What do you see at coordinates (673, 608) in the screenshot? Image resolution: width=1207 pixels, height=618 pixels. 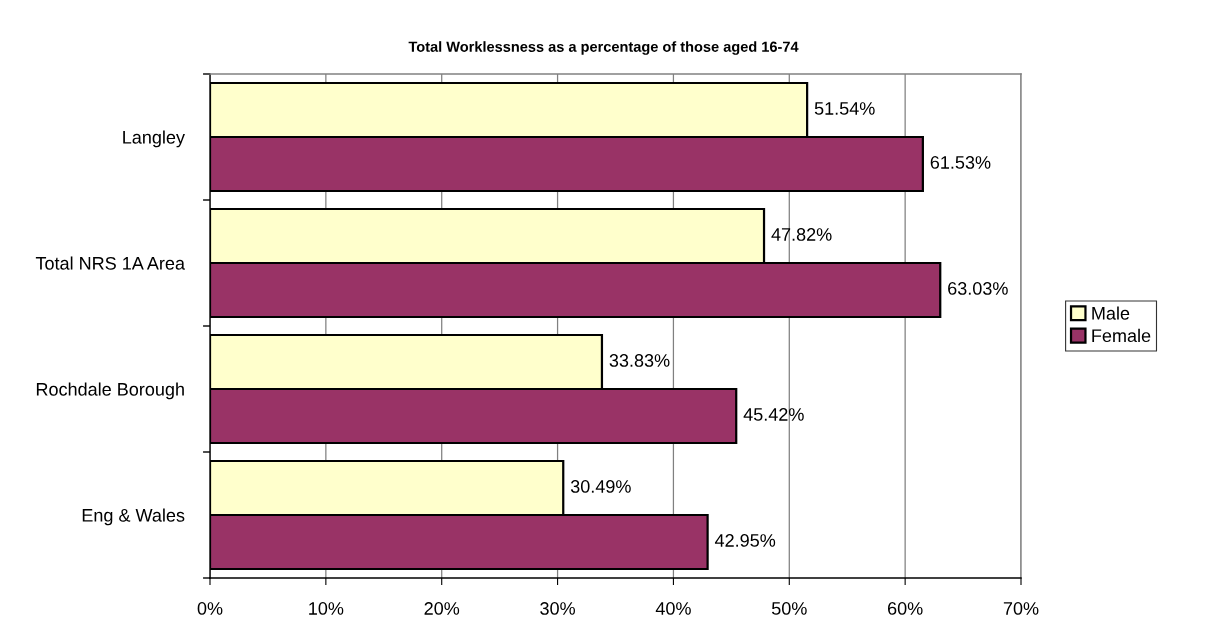 I see `x-tick-label: 40%` at bounding box center [673, 608].